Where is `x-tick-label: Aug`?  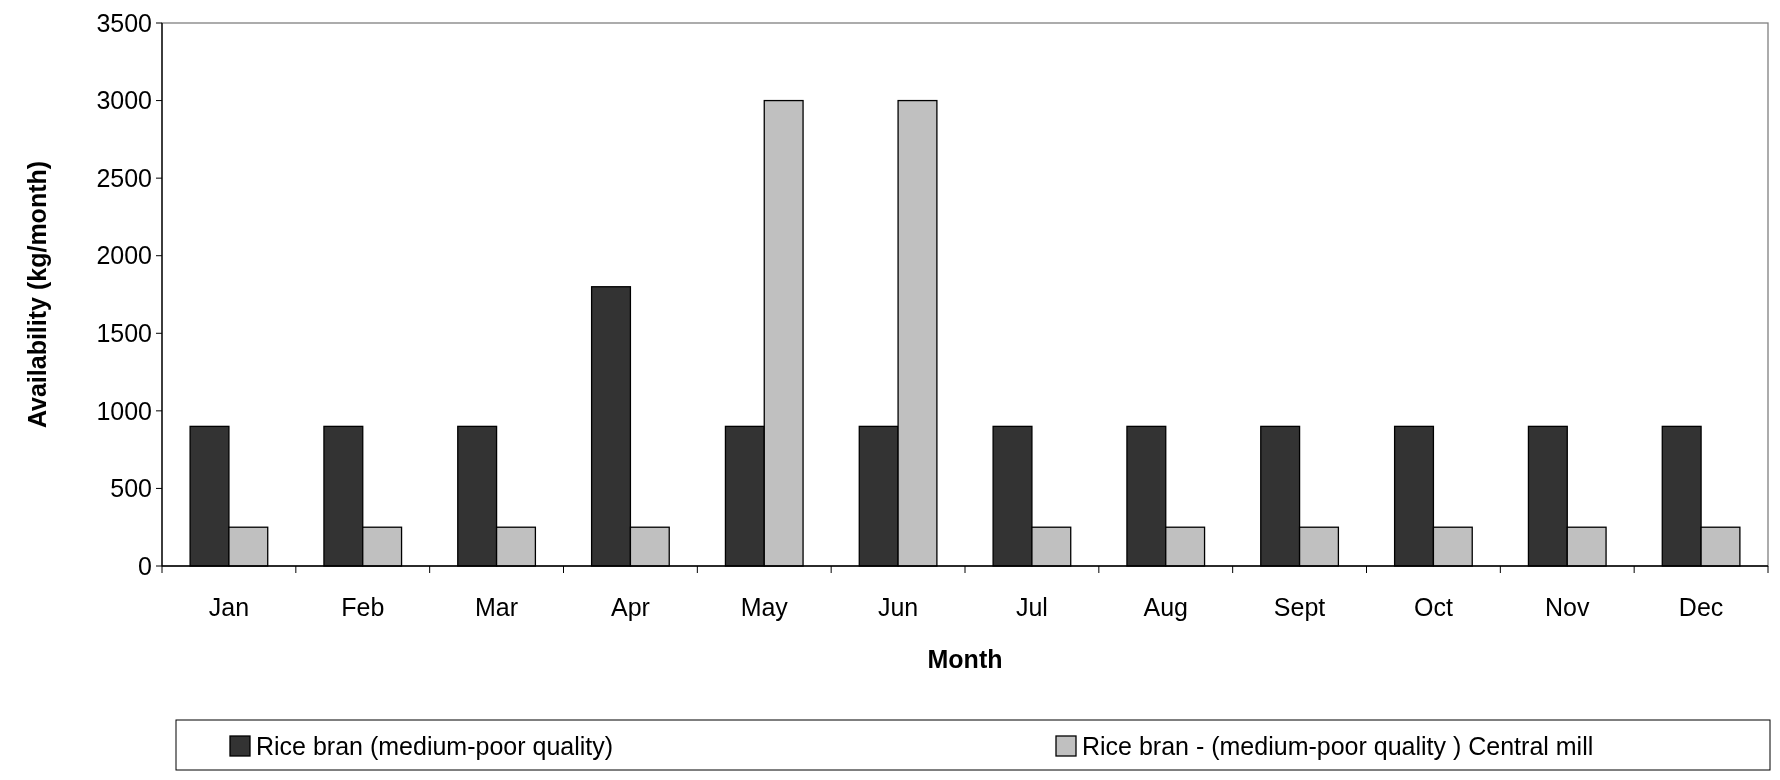 x-tick-label: Aug is located at coordinates (1165, 607).